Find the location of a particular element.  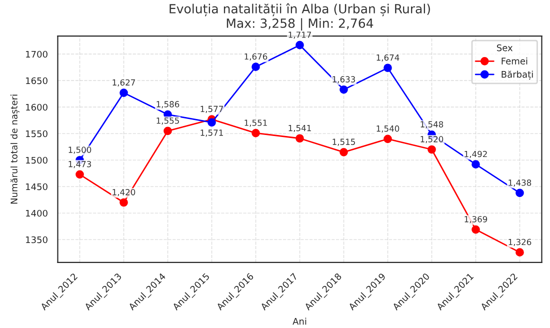

y-tick-label: 1600 is located at coordinates (37, 107).